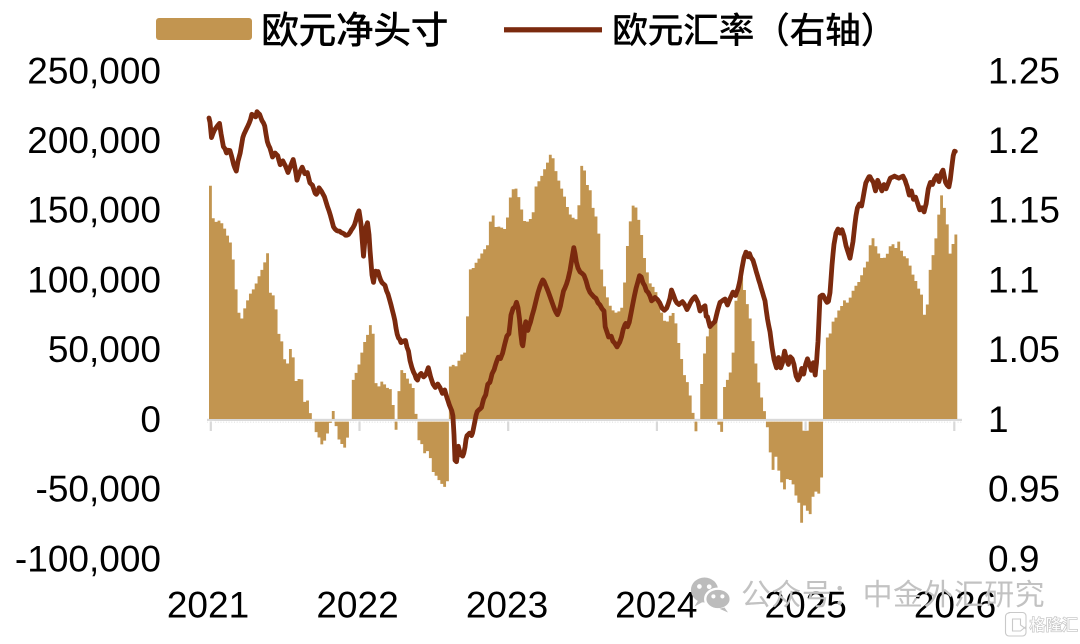 This screenshot has height=644, width=1080. I want to click on svg-text: 1.2, so click(1013, 140).